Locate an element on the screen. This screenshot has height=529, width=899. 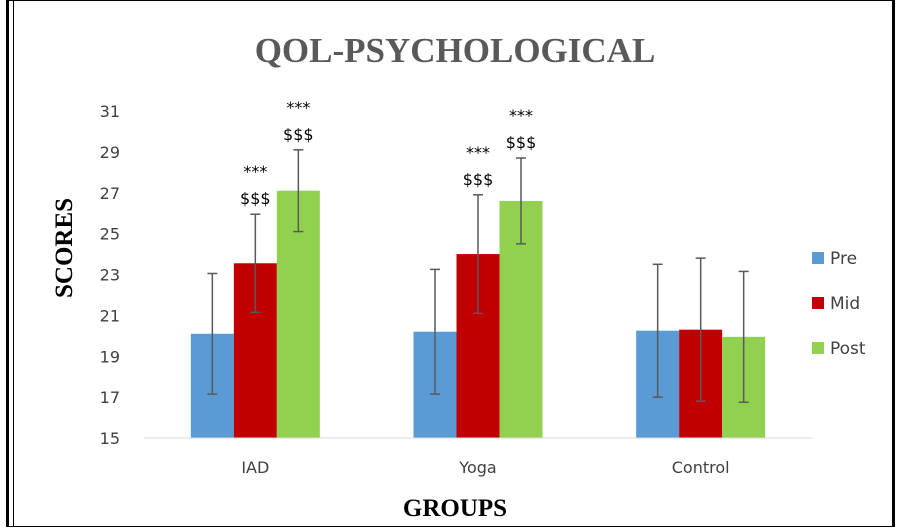
legend-swatch-post is located at coordinates (818, 348).